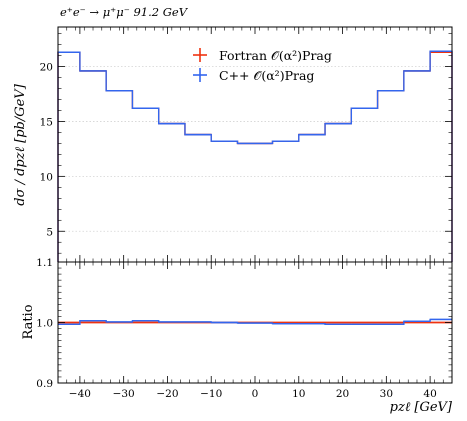 Image resolution: width=467 pixels, height=421 pixels. Describe the element at coordinates (200, 55) in the screenshot. I see `legend-marker-fortran` at that location.